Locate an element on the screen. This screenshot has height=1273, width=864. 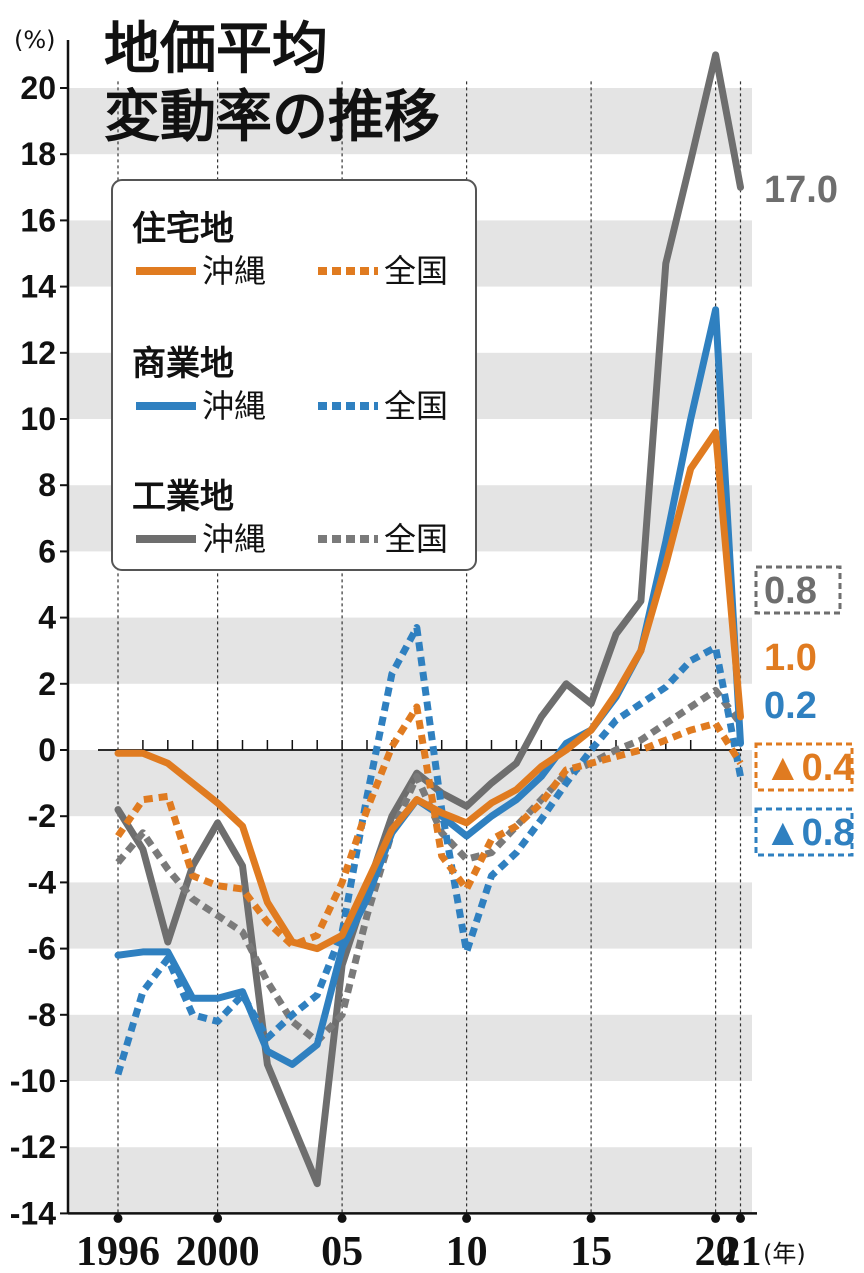
x-tick-label: 15 is located at coordinates (591, 1251).